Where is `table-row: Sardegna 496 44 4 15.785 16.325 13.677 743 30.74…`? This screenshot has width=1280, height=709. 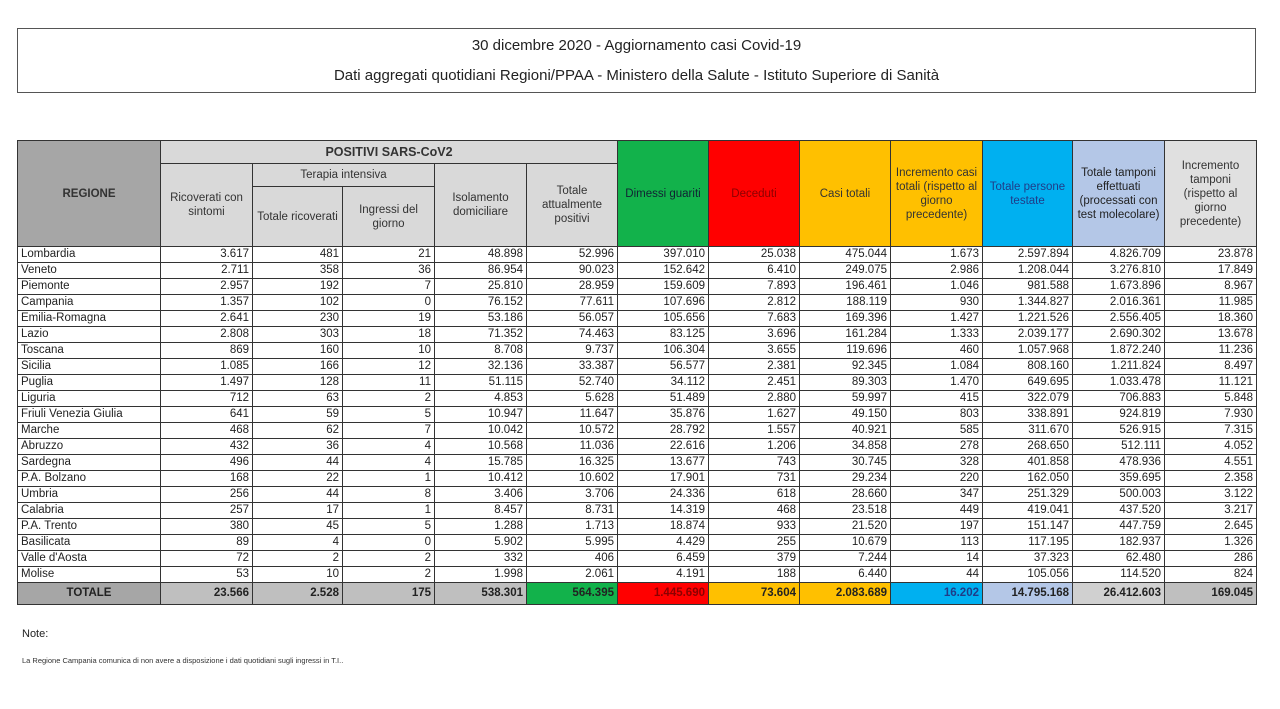
table-row: Sardegna 496 44 4 15.785 16.325 13.677 743 30.74… is located at coordinates (637, 462).